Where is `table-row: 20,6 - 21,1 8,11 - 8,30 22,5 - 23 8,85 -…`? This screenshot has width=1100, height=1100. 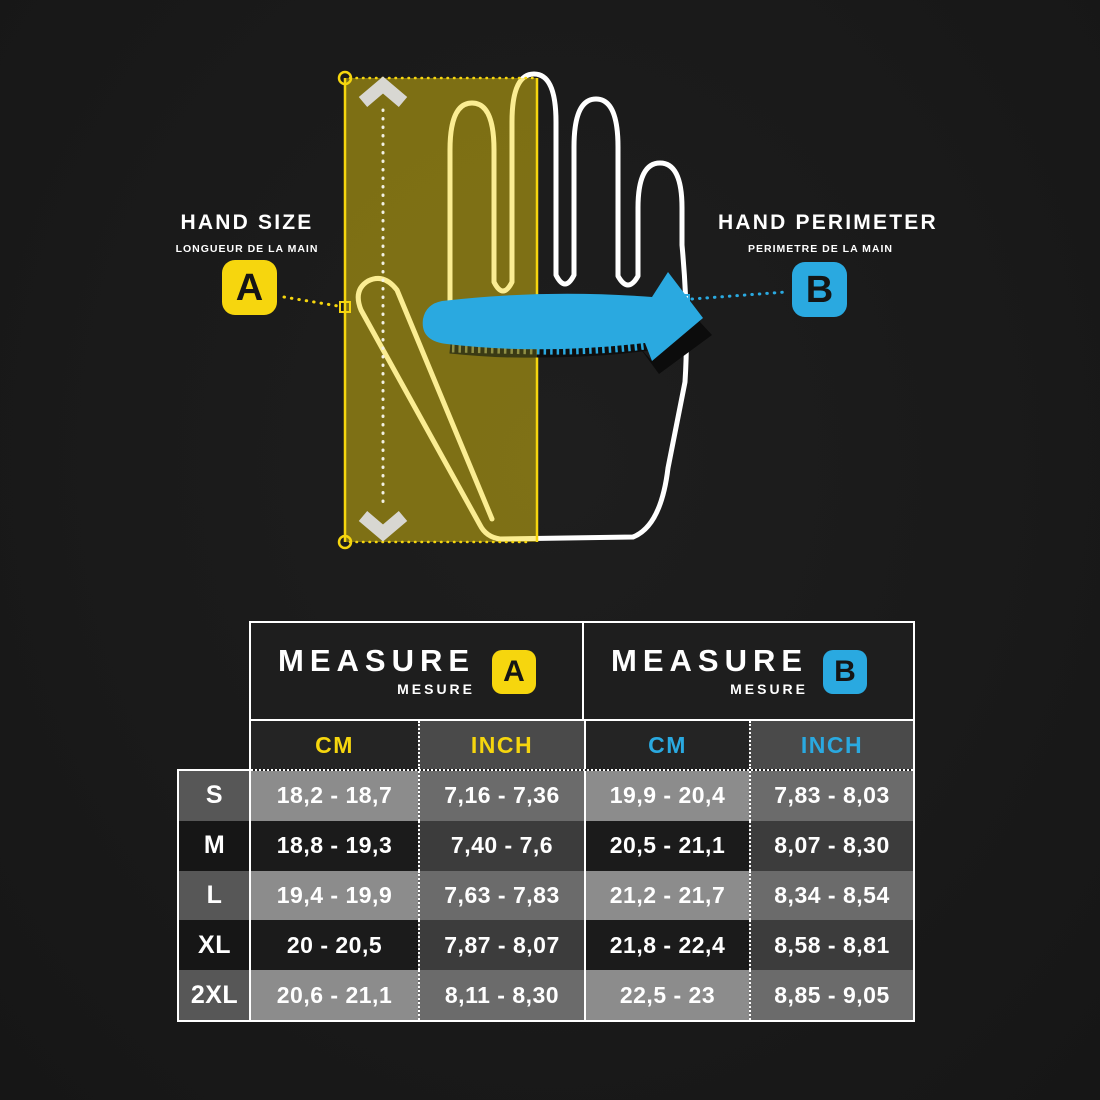 table-row: 20,6 - 21,1 8,11 - 8,30 22,5 - 23 8,85 -… is located at coordinates (582, 995).